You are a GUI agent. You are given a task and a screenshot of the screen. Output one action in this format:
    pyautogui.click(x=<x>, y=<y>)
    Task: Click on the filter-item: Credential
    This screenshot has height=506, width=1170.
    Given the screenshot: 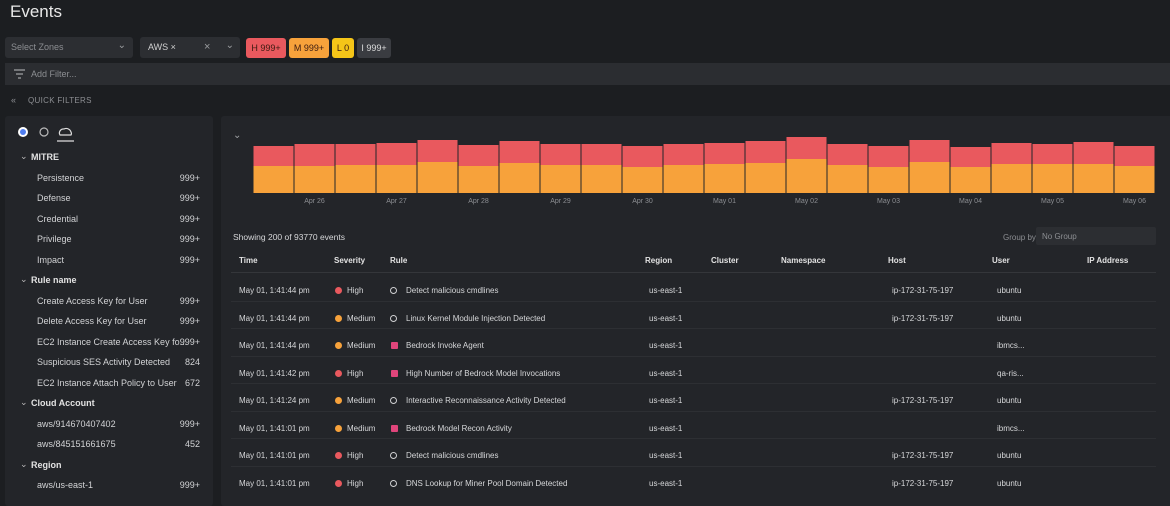 What is the action you would take?
    pyautogui.click(x=58, y=218)
    